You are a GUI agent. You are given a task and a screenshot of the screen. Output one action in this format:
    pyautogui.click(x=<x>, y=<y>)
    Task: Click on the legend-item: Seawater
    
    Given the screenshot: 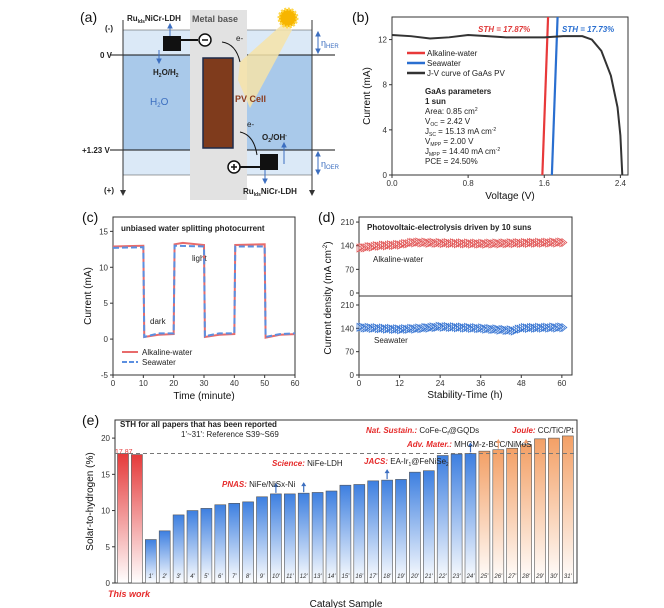 What is the action you would take?
    pyautogui.click(x=444, y=63)
    